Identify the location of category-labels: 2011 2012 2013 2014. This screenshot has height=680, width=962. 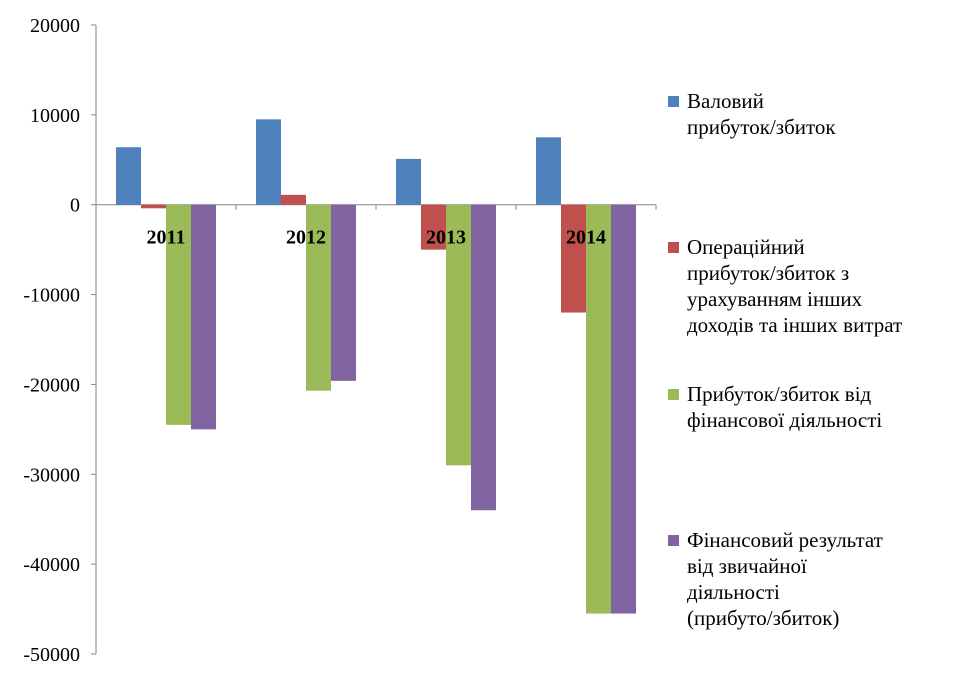
(376, 238).